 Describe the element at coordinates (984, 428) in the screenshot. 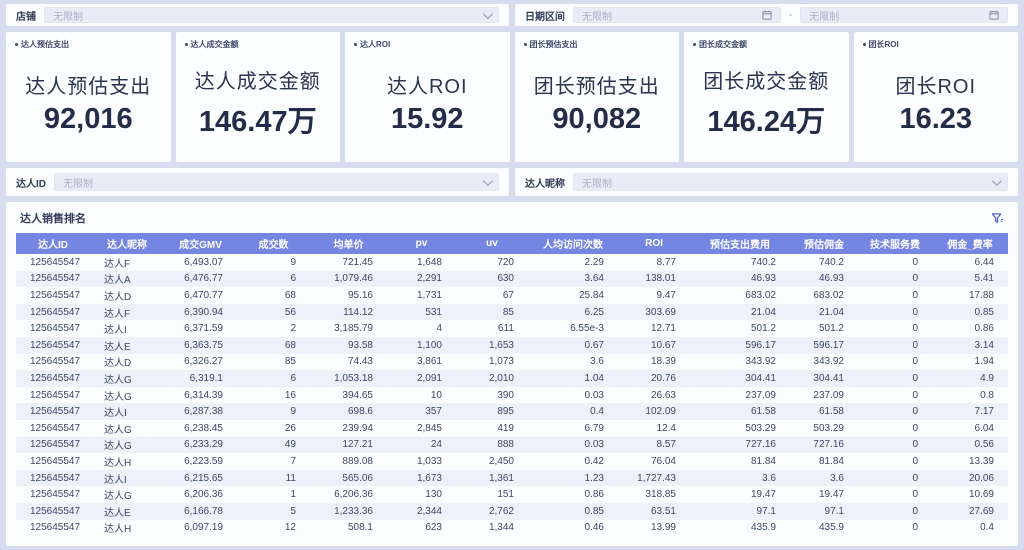

I see `table-cell: 6.04` at that location.